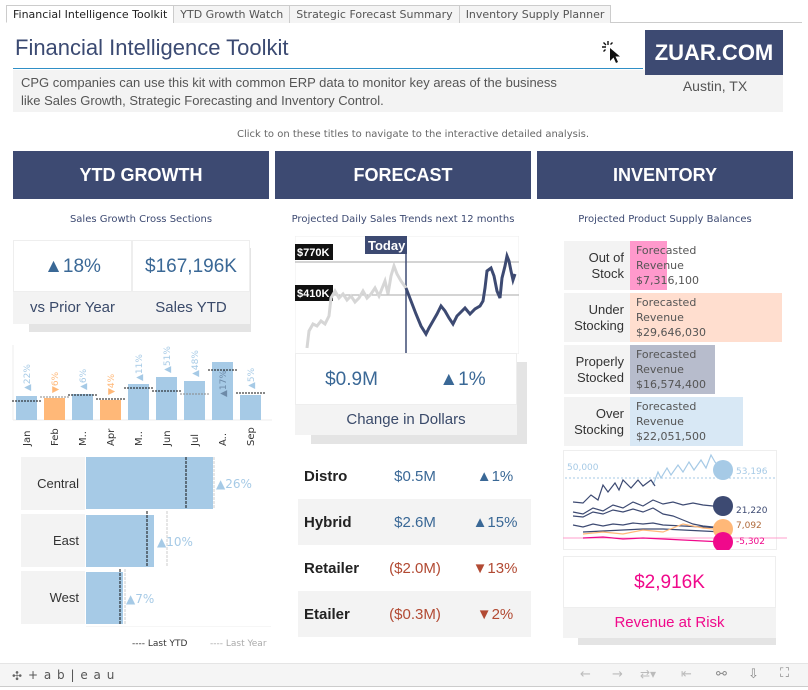 The width and height of the screenshot is (808, 690). What do you see at coordinates (462, 379) in the screenshot?
I see `change-pct-value: ▲1%` at bounding box center [462, 379].